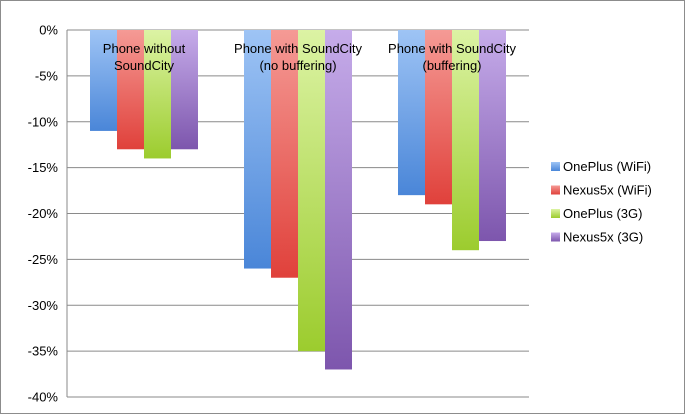 The height and width of the screenshot is (418, 685). Describe the element at coordinates (607, 190) in the screenshot. I see `legend-label: Nexus5x (WiFi)` at that location.